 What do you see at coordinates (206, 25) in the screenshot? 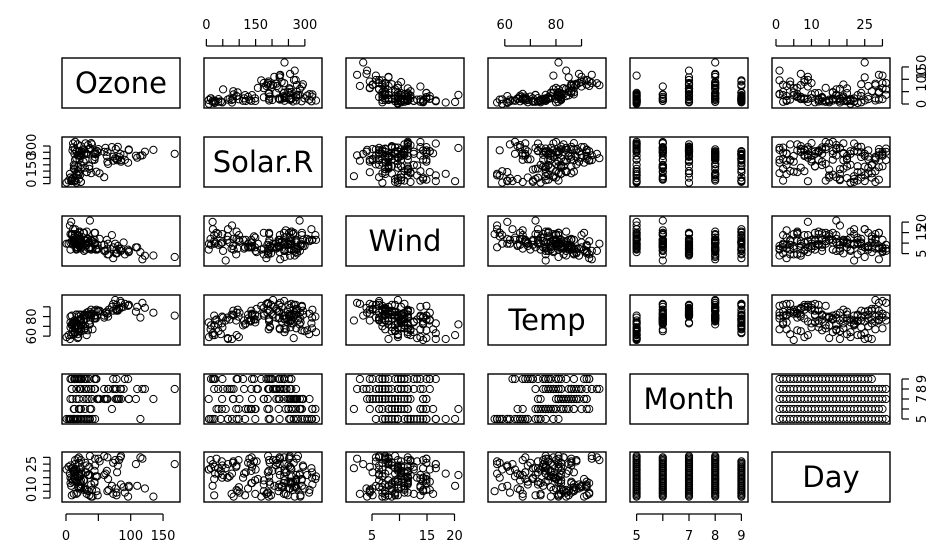
I see `tick-label: 0` at bounding box center [206, 25].